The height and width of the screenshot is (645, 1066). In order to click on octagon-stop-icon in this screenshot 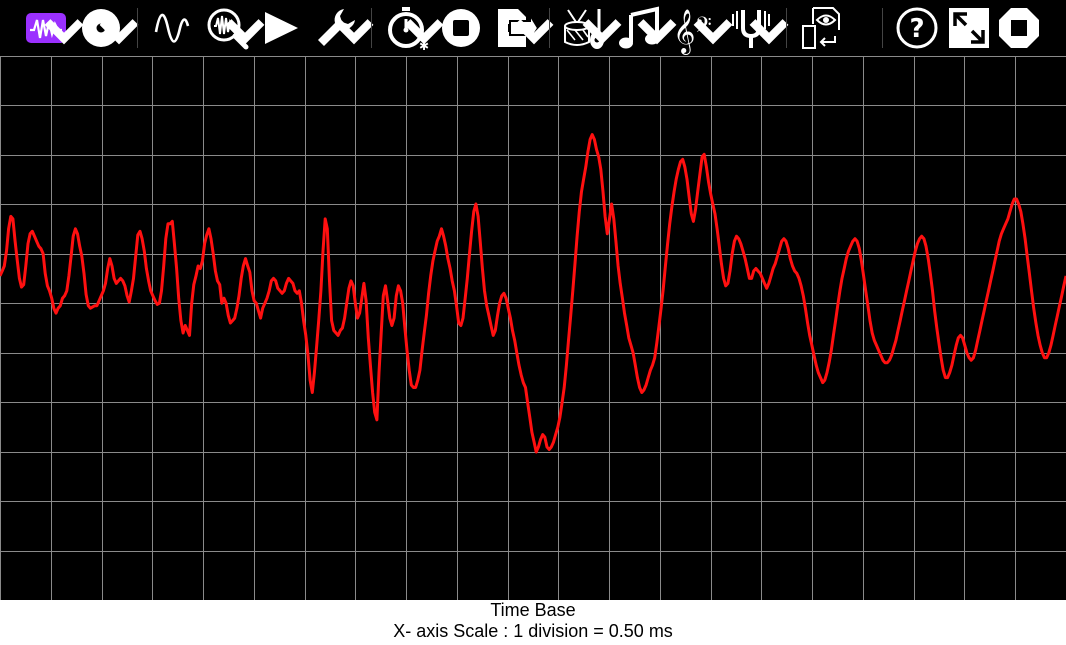, I will do `click(1019, 28)`.